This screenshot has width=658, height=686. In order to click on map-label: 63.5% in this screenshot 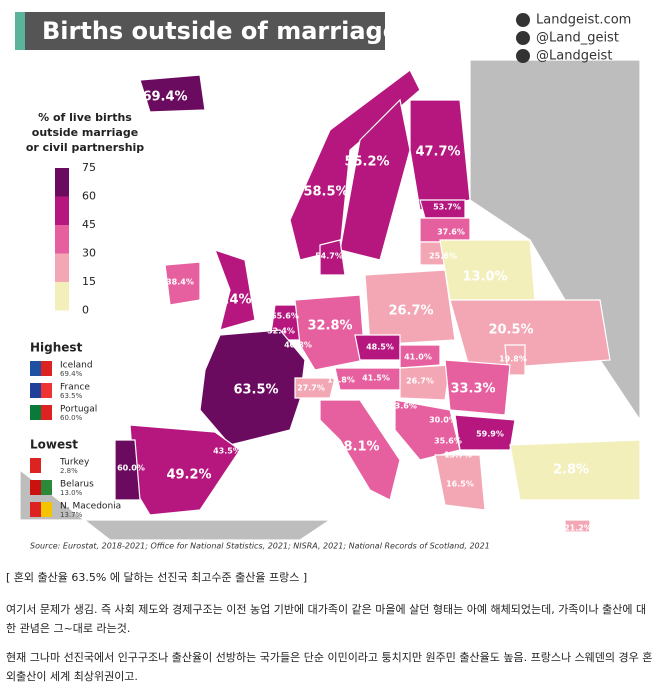, I will do `click(255, 390)`.